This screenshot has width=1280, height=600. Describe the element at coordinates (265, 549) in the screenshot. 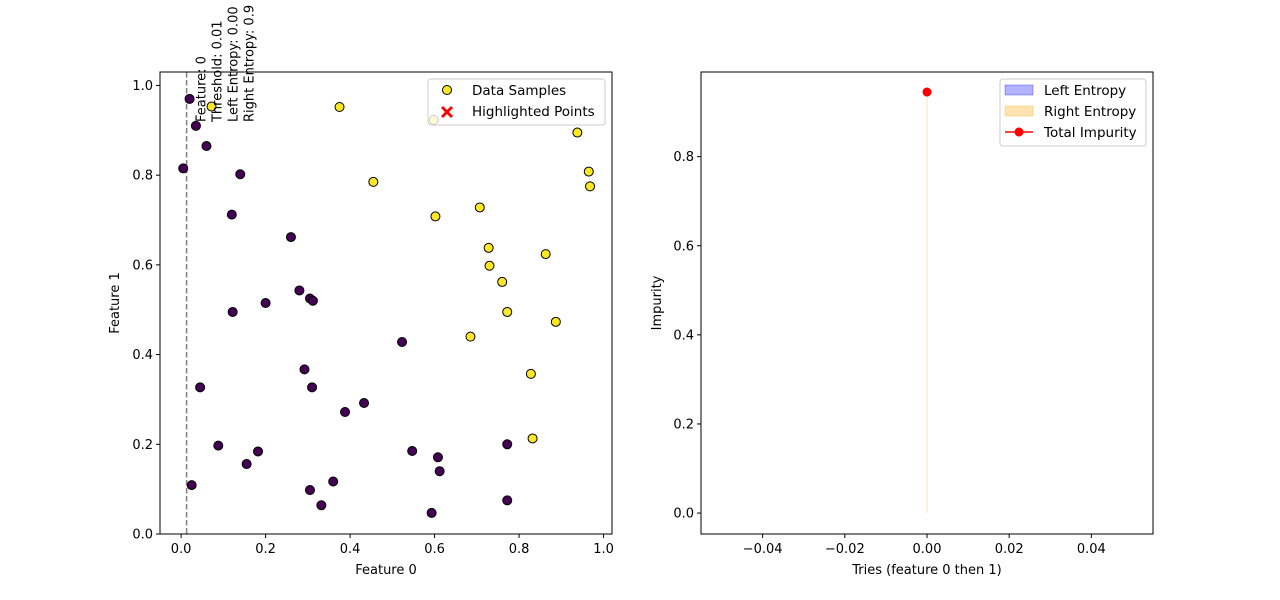

I see `x-tick-label: 0.2` at that location.